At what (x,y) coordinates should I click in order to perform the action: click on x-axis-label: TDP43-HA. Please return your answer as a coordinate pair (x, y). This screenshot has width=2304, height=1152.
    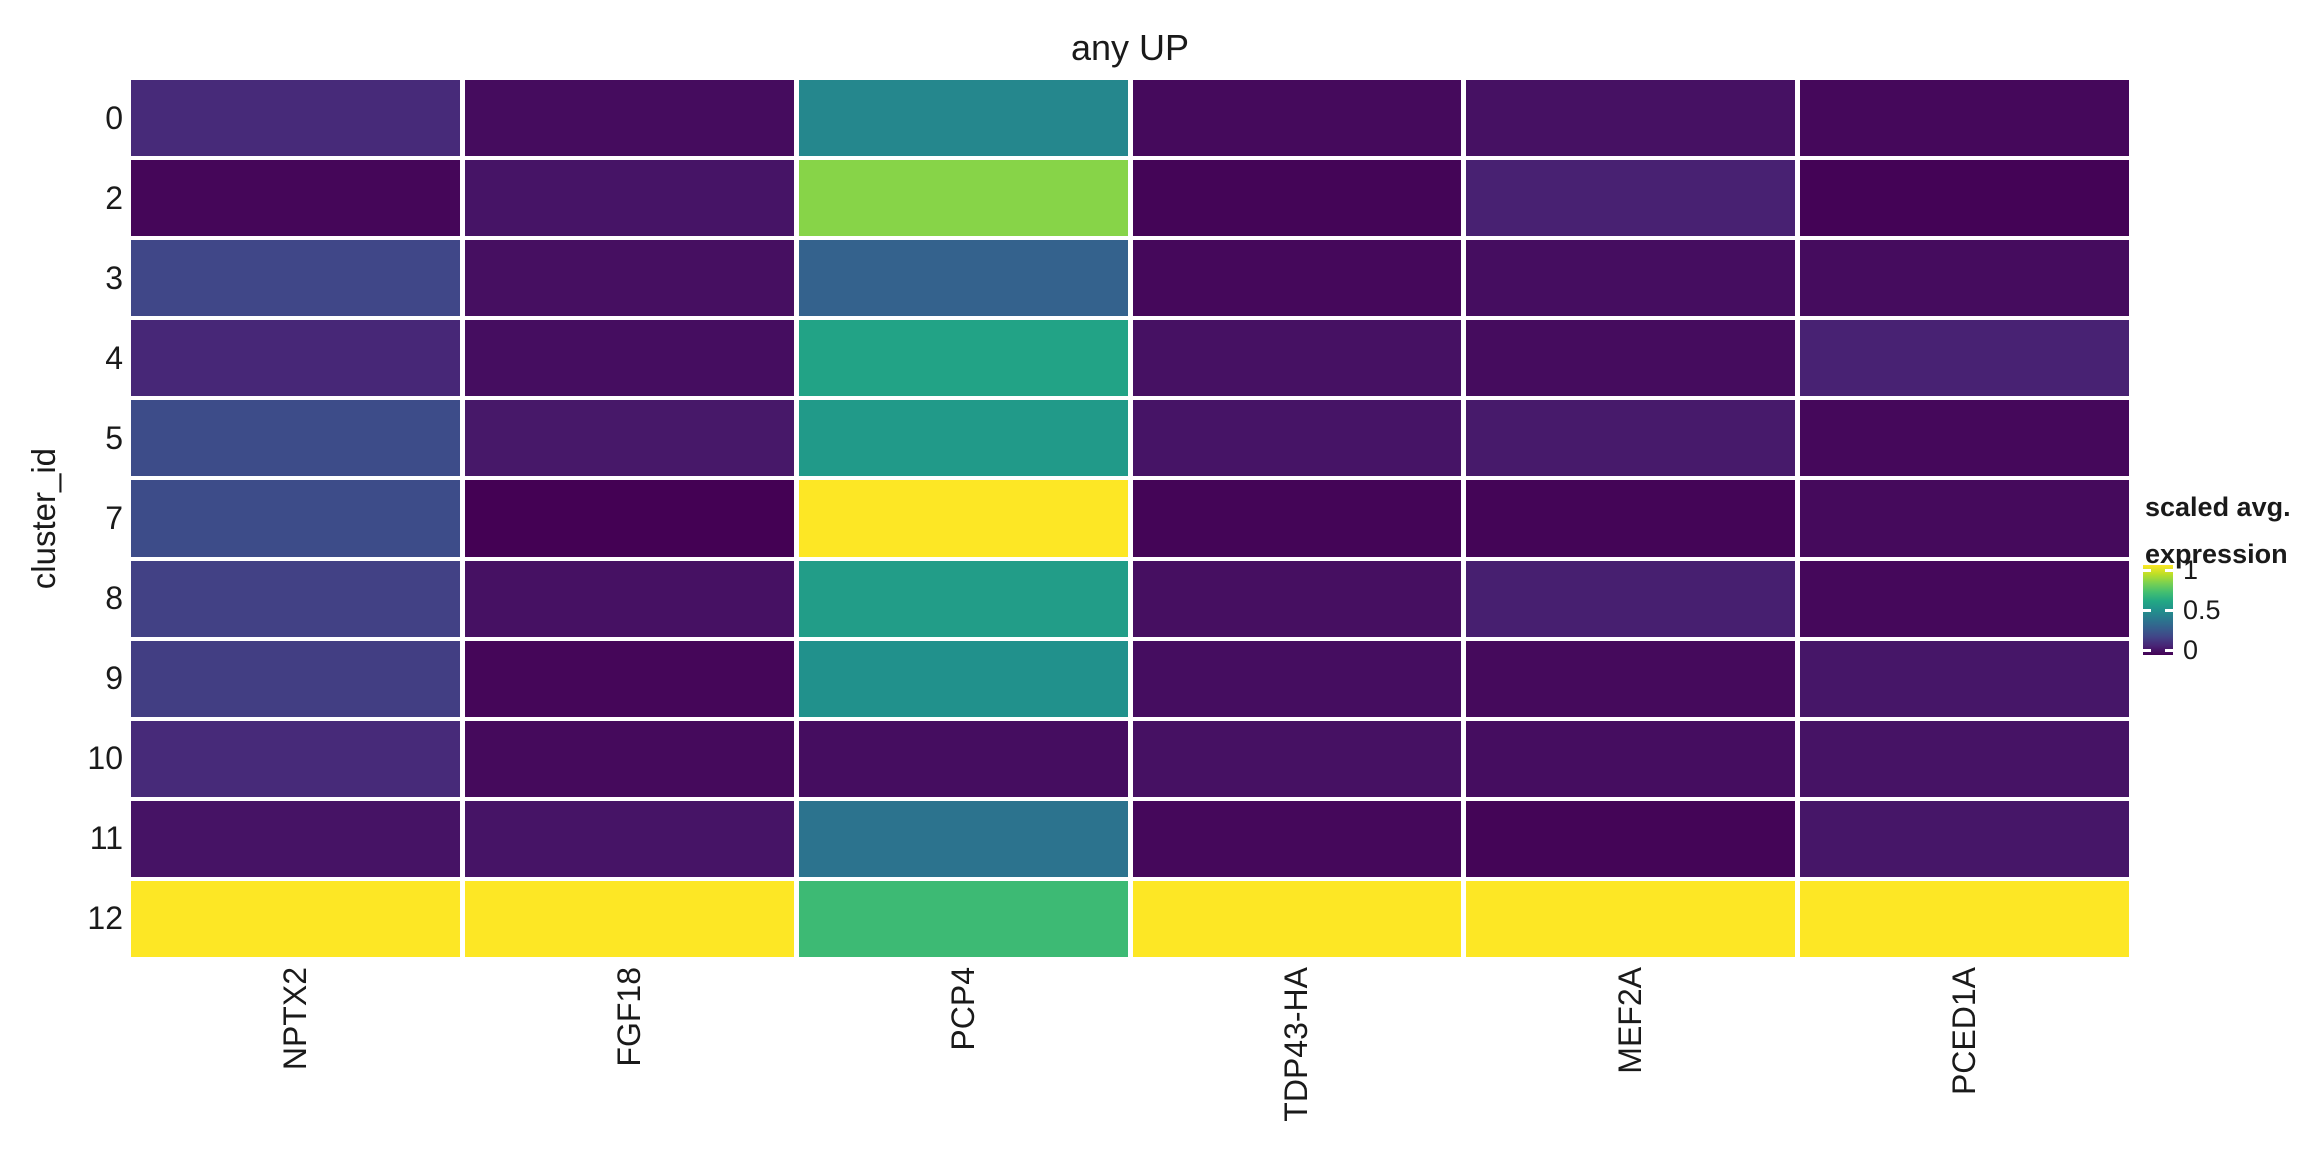
    Looking at the image, I should click on (1296, 1044).